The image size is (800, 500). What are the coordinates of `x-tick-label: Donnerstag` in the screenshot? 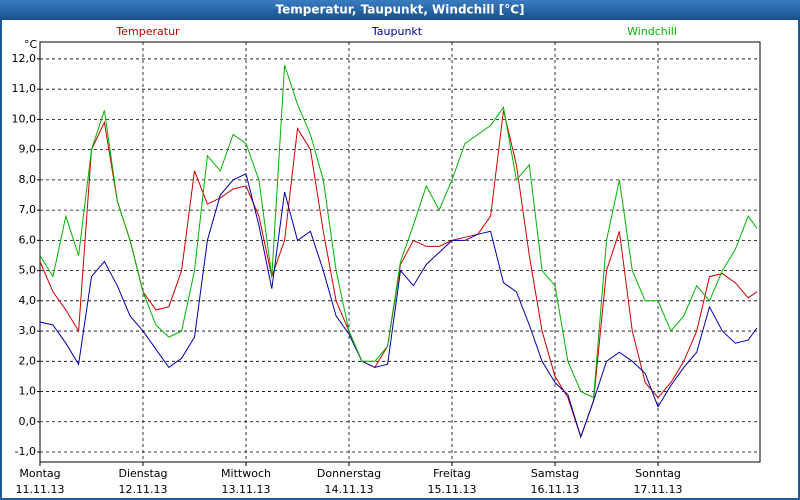 It's located at (349, 473).